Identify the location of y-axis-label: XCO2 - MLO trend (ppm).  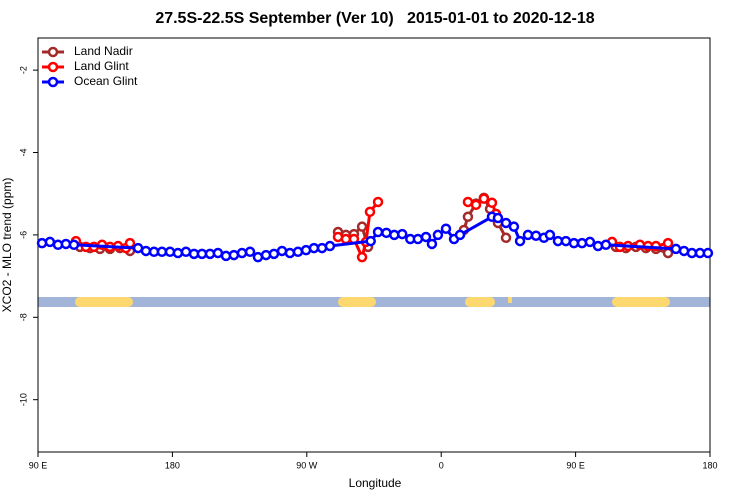
(7, 245).